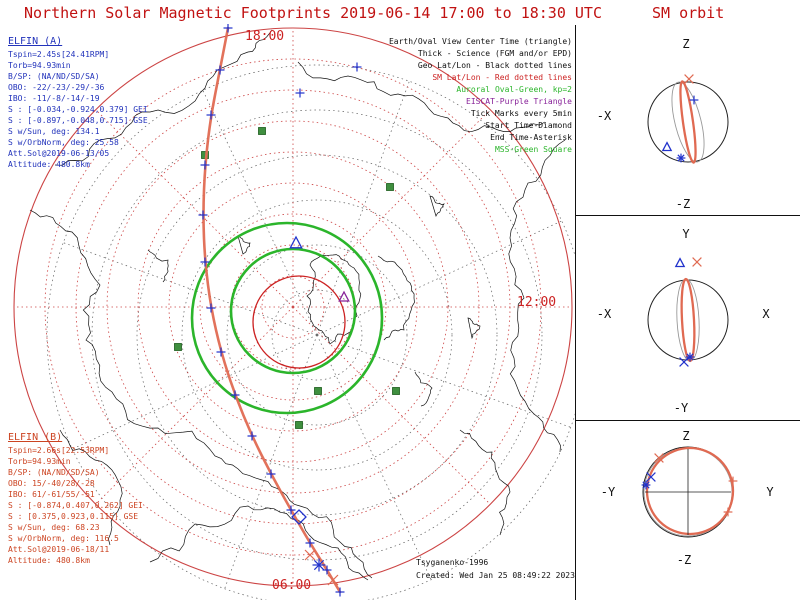 The image size is (800, 600). I want to click on svg-text: X, so click(766, 314).